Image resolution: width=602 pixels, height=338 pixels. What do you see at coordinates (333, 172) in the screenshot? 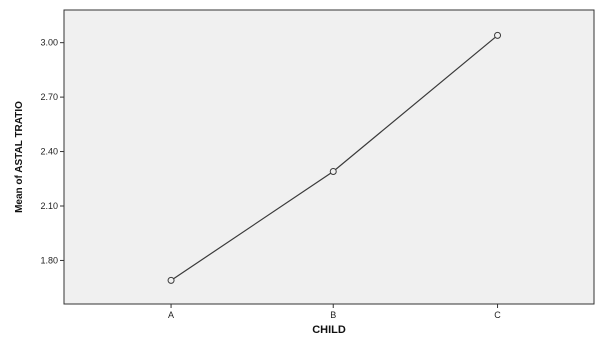
I see `data-point-B` at bounding box center [333, 172].